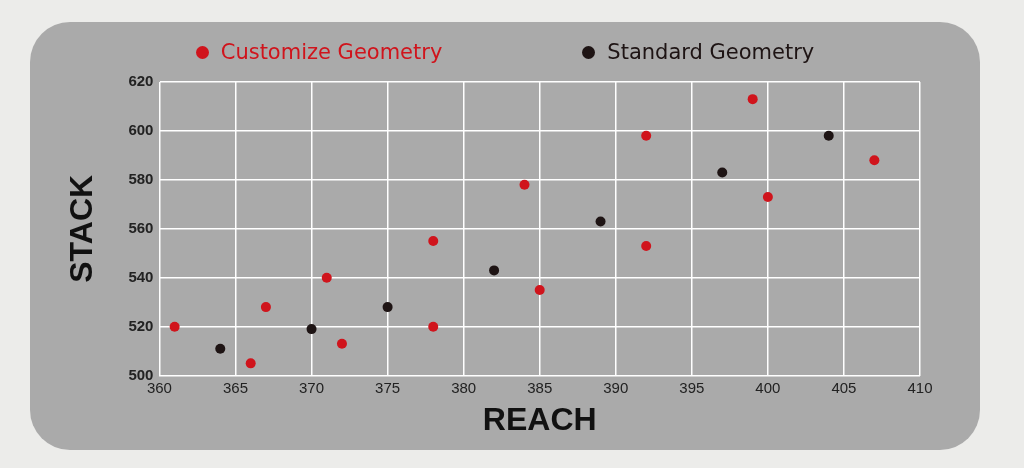 Image resolution: width=1024 pixels, height=468 pixels. Describe the element at coordinates (616, 387) in the screenshot. I see `x-tick-label: 390` at that location.